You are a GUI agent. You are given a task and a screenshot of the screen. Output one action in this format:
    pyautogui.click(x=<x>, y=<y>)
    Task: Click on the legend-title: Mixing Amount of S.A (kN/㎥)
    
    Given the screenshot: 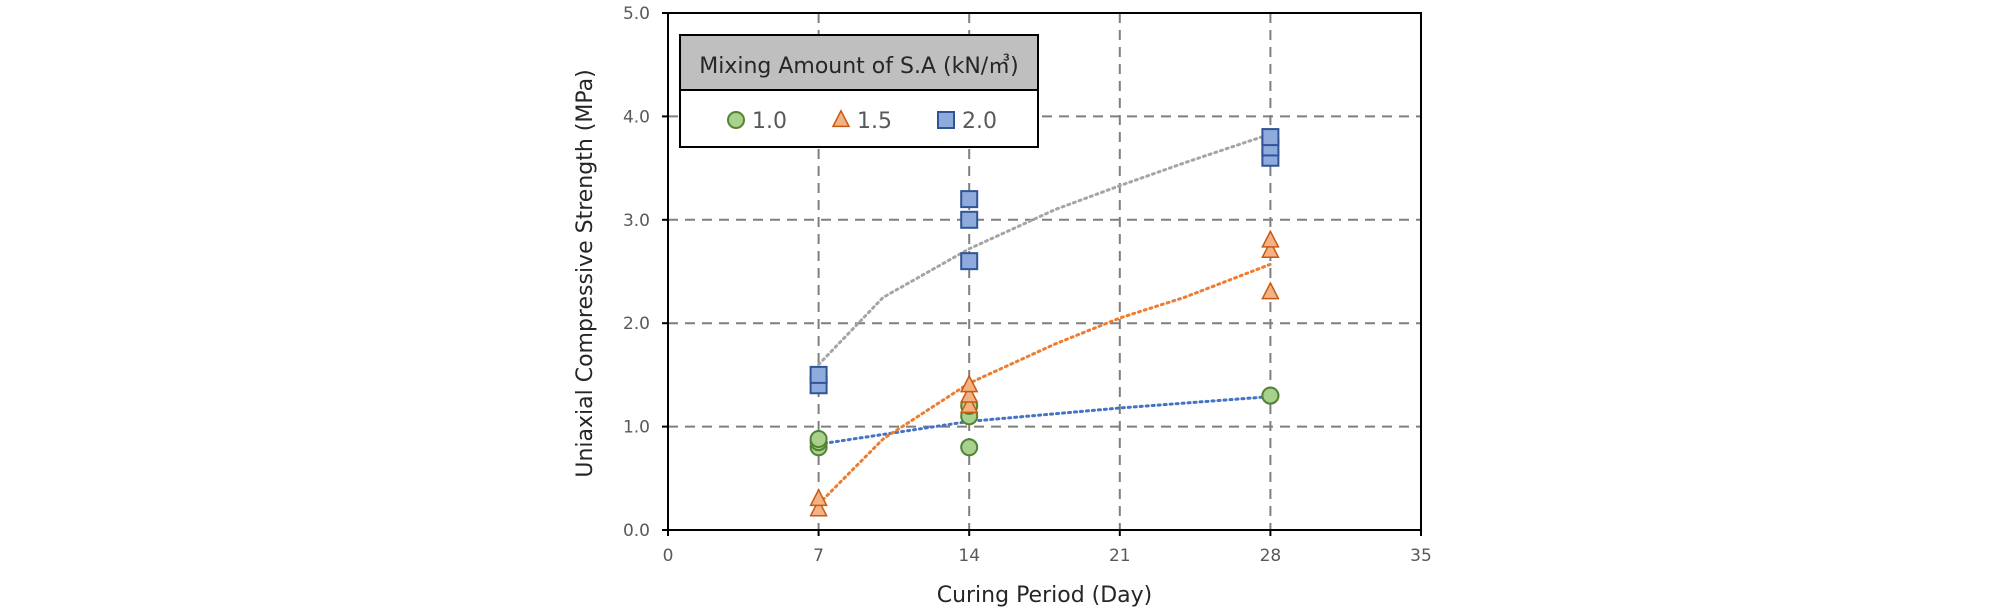 What is the action you would take?
    pyautogui.click(x=859, y=66)
    